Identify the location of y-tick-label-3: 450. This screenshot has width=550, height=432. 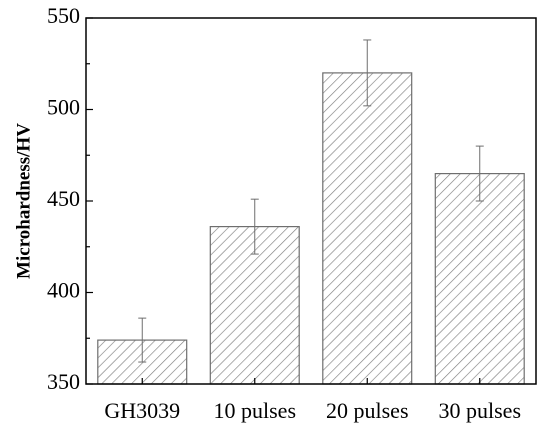
(63, 198).